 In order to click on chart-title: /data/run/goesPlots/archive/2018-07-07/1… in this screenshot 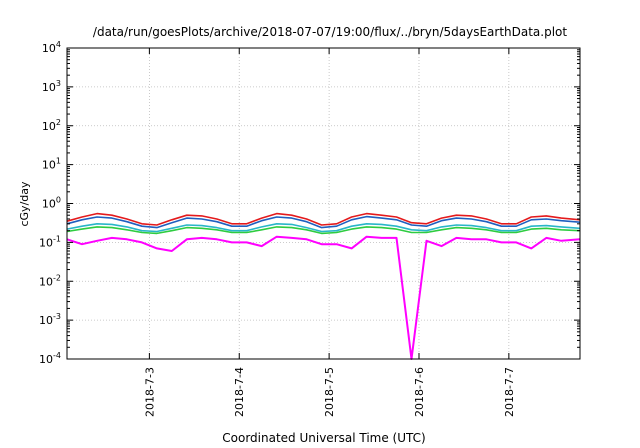, I will do `click(330, 32)`.